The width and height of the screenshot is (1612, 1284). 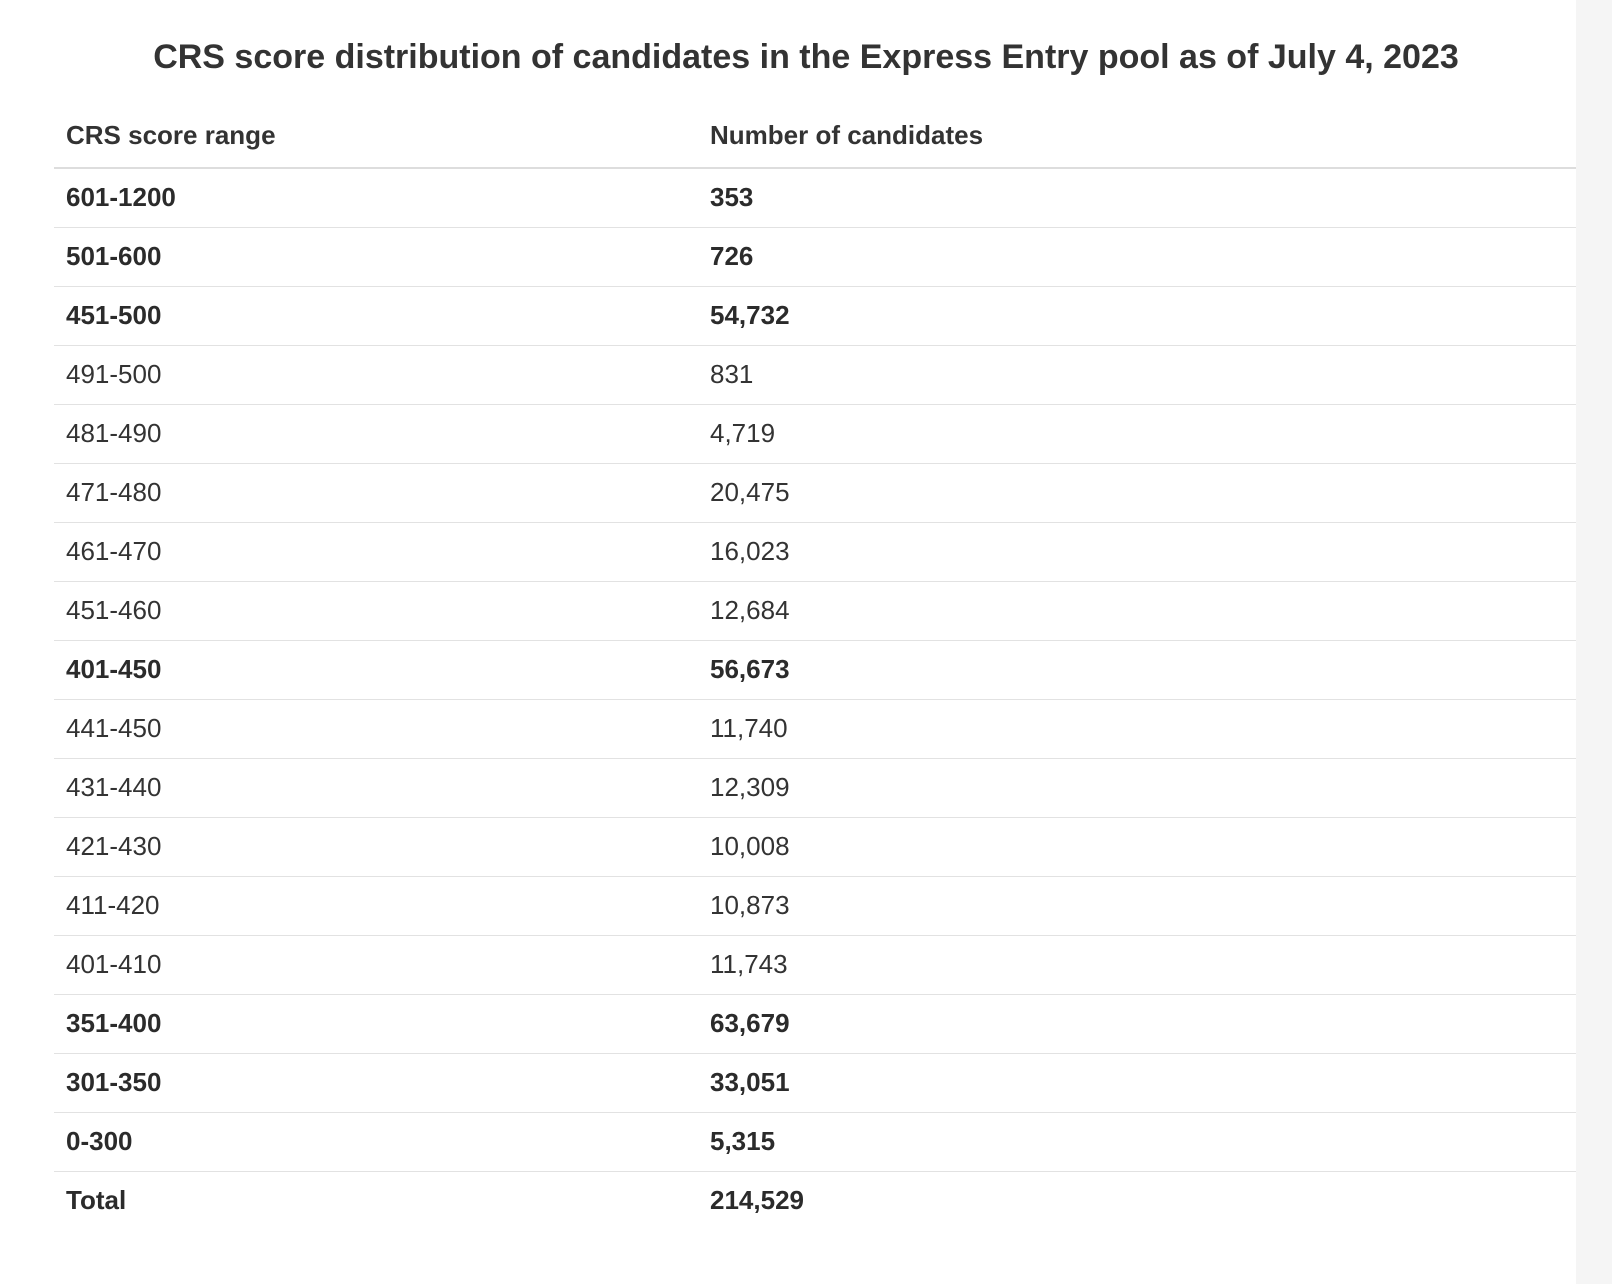 I want to click on table-row: 451-460 12,684, so click(x=815, y=611).